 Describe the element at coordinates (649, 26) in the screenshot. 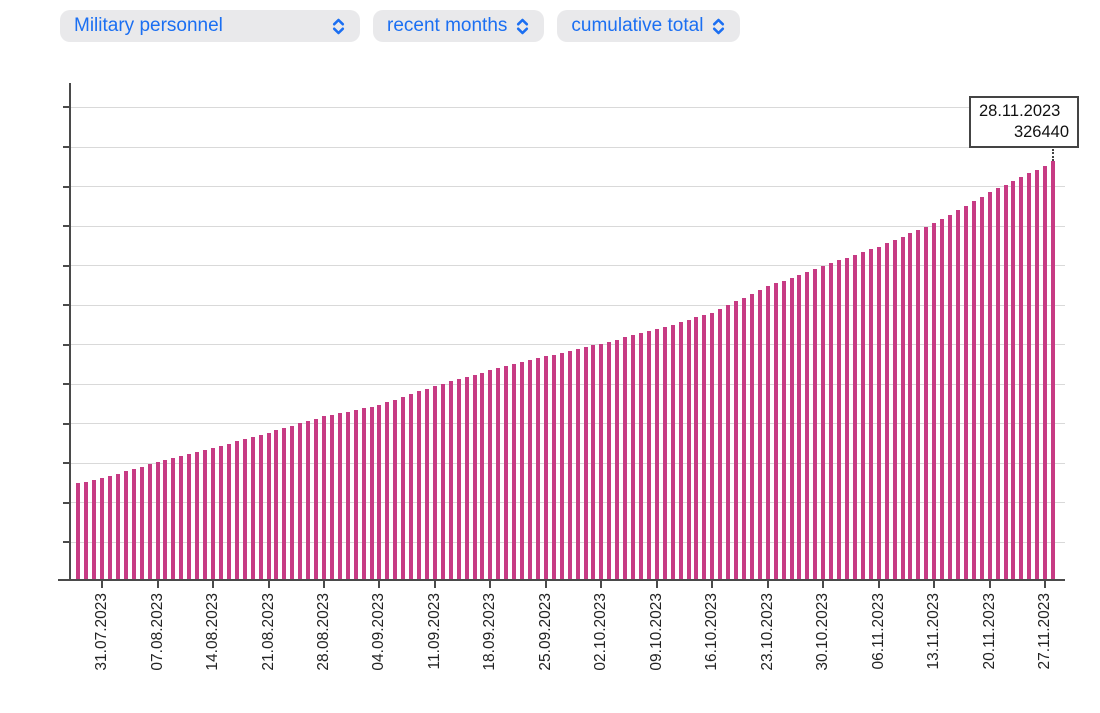

I see `mode-select: cumulative total` at that location.